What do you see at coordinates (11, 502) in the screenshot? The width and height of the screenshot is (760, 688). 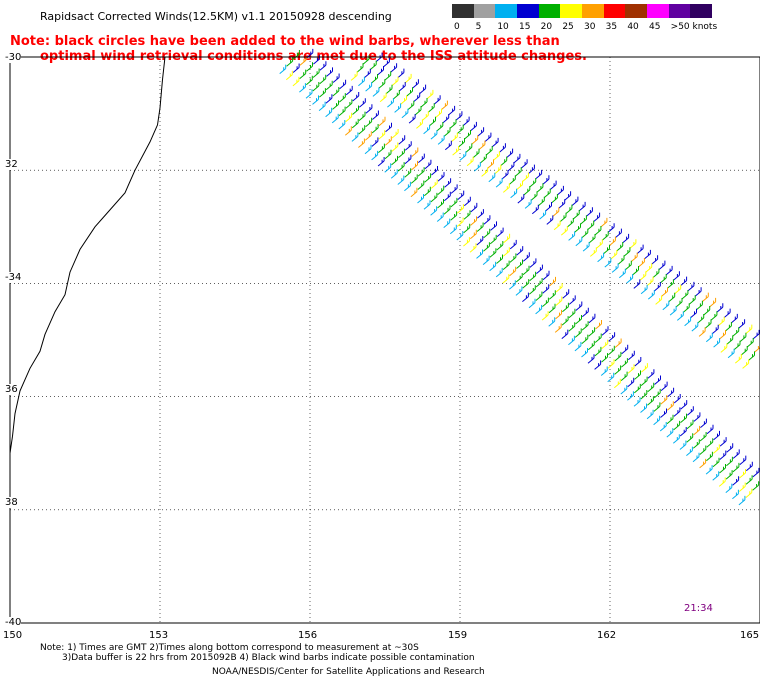 I see `lat-label-38: 38` at bounding box center [11, 502].